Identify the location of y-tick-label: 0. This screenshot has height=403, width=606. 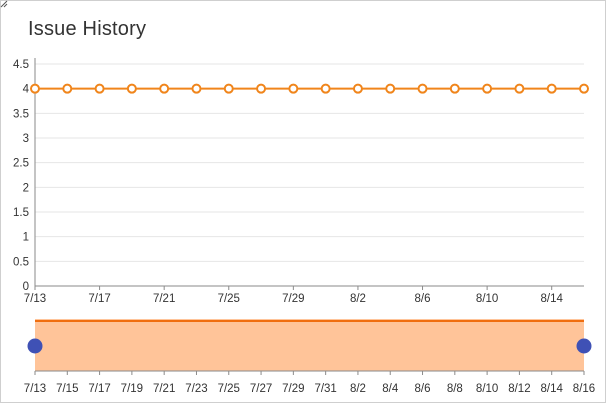
(26, 287).